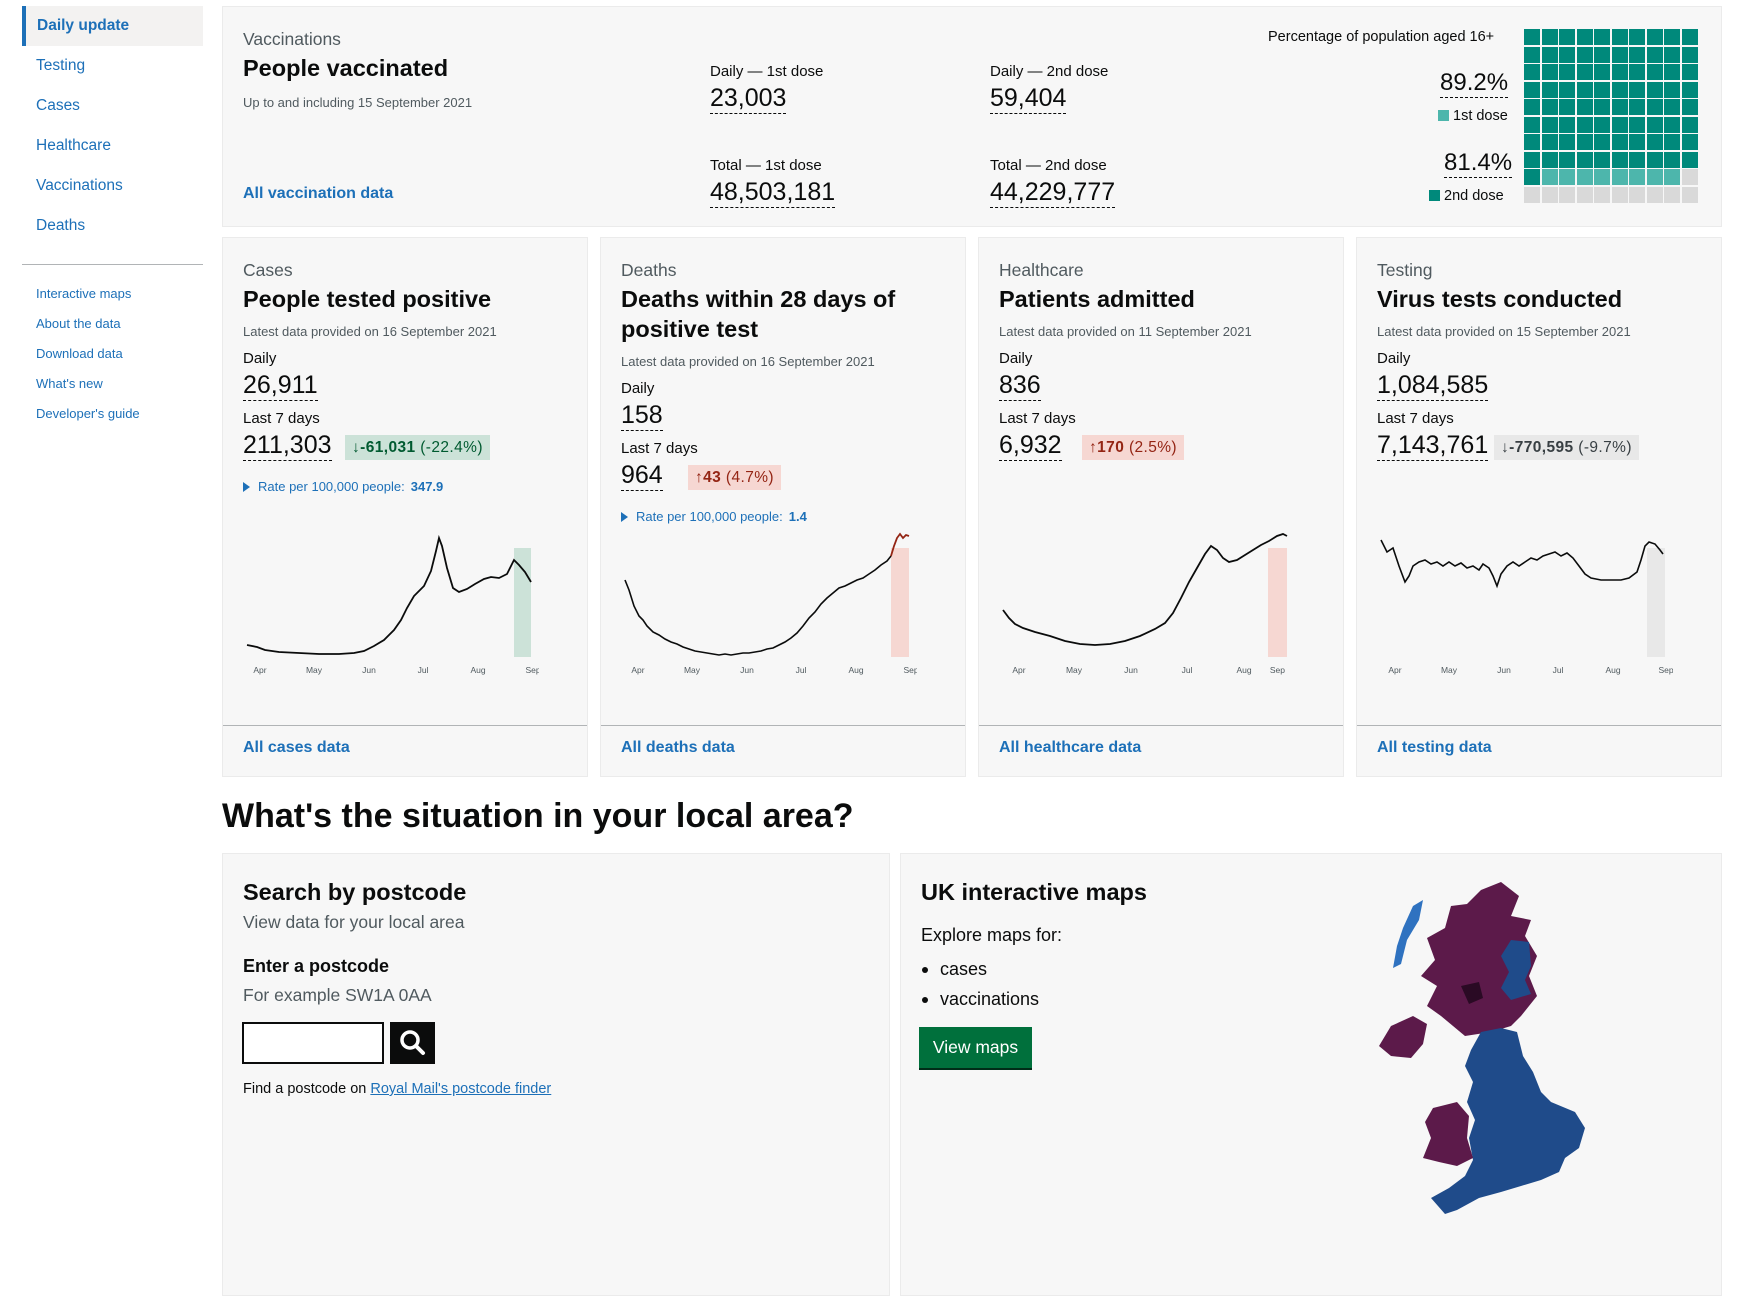 Image resolution: width=1744 pixels, height=1296 pixels. Describe the element at coordinates (975, 1047) in the screenshot. I see `view-maps-button: View maps` at that location.